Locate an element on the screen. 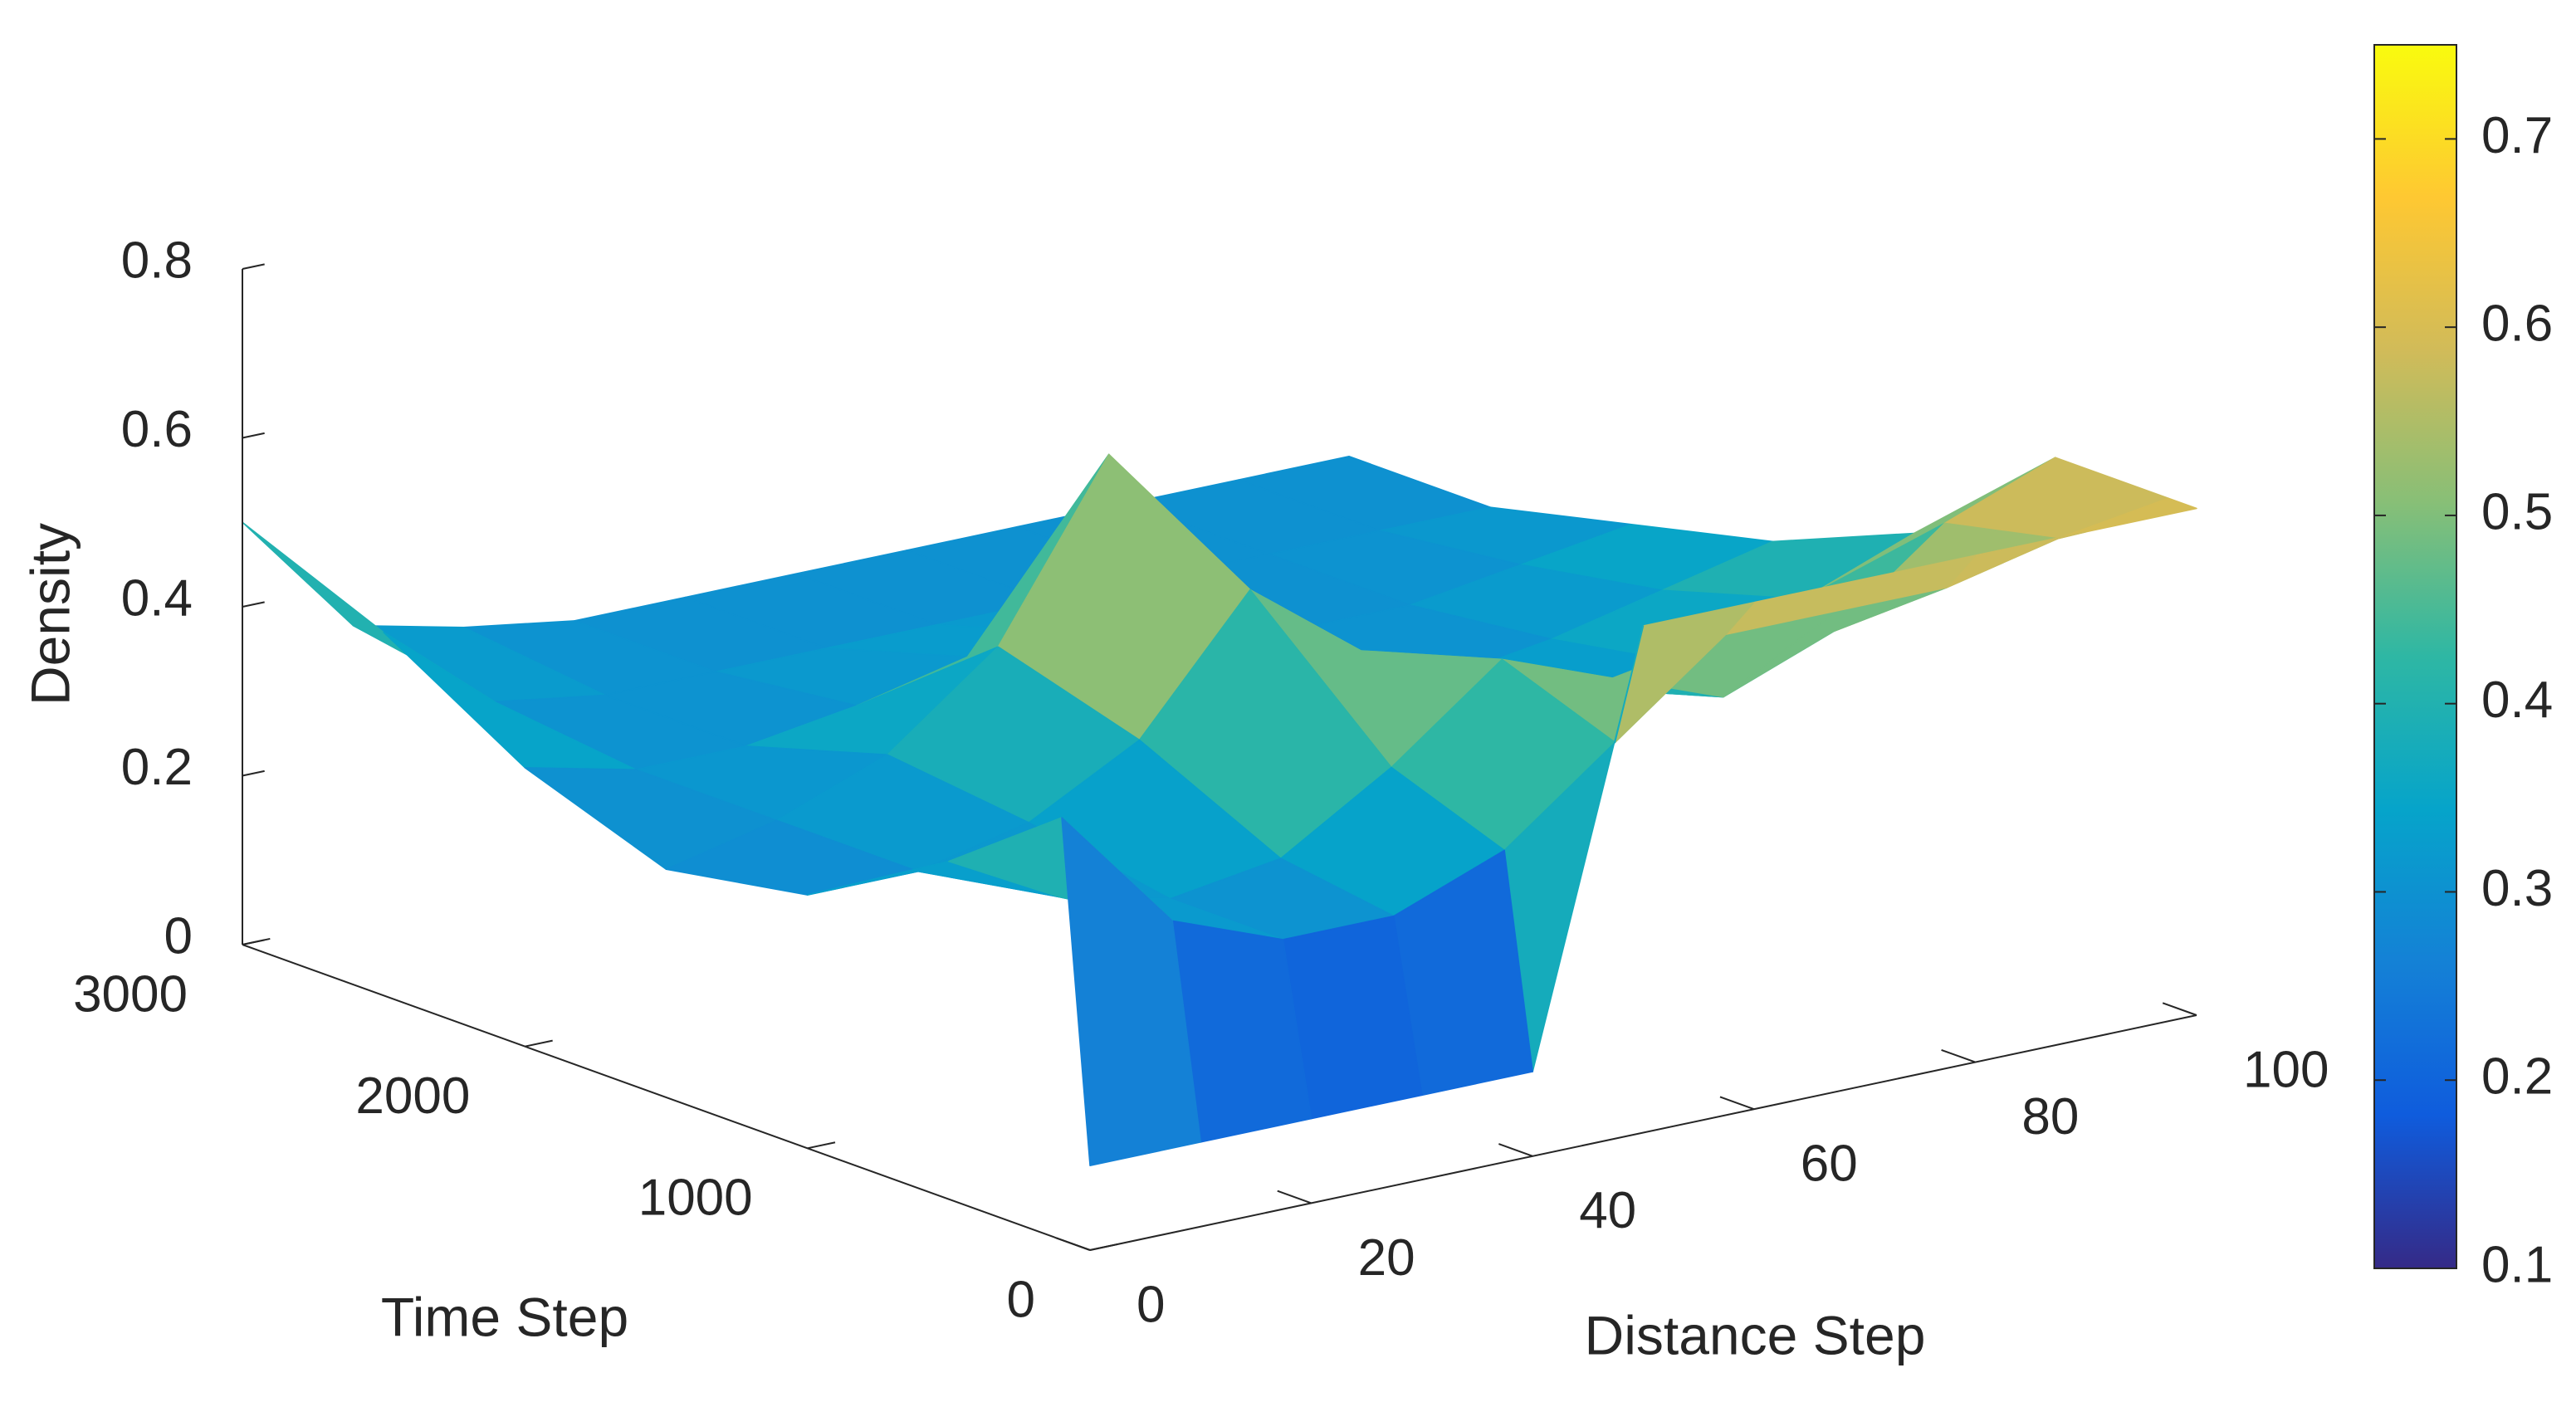 This screenshot has width=2576, height=1402. z-axis-label: Density is located at coordinates (50, 614).